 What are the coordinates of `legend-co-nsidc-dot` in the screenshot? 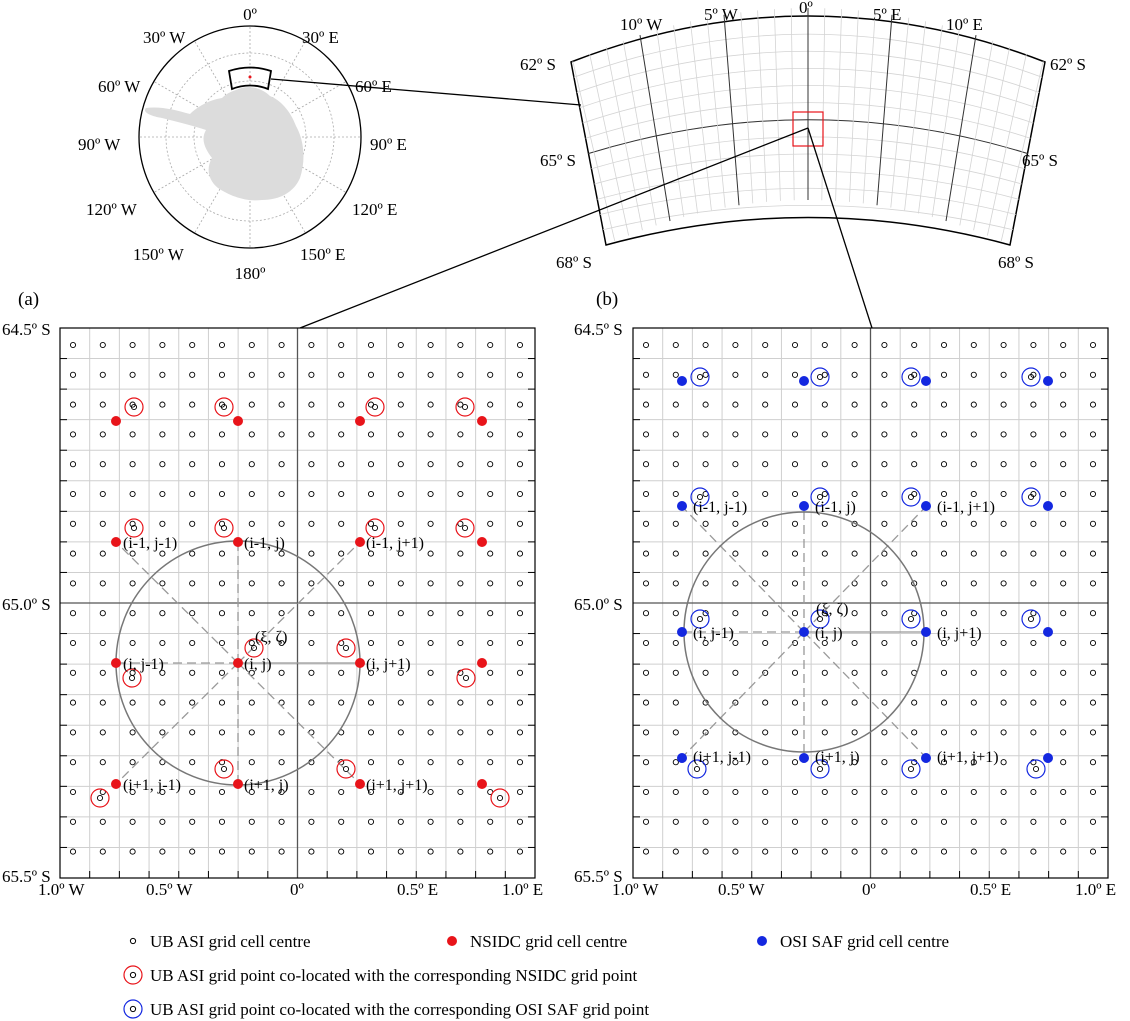 It's located at (133, 975).